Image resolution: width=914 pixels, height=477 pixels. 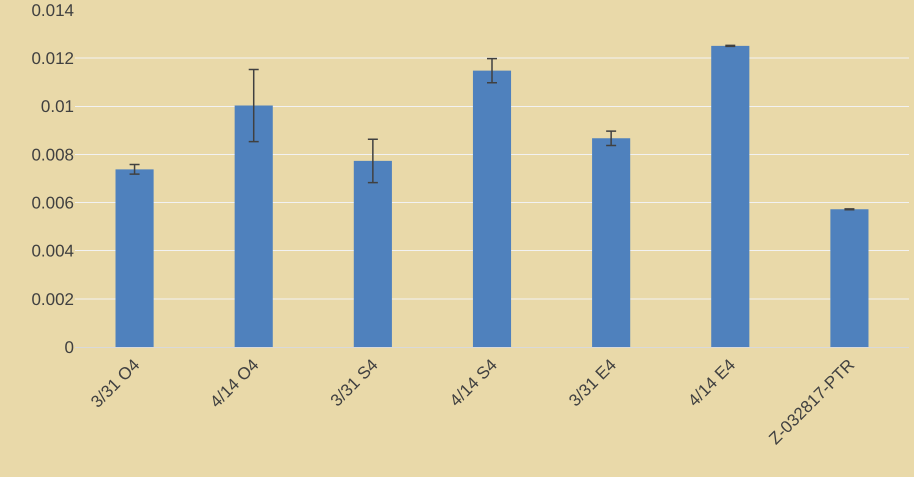 I want to click on x-tick-label: 3/31 S4, so click(x=354, y=382).